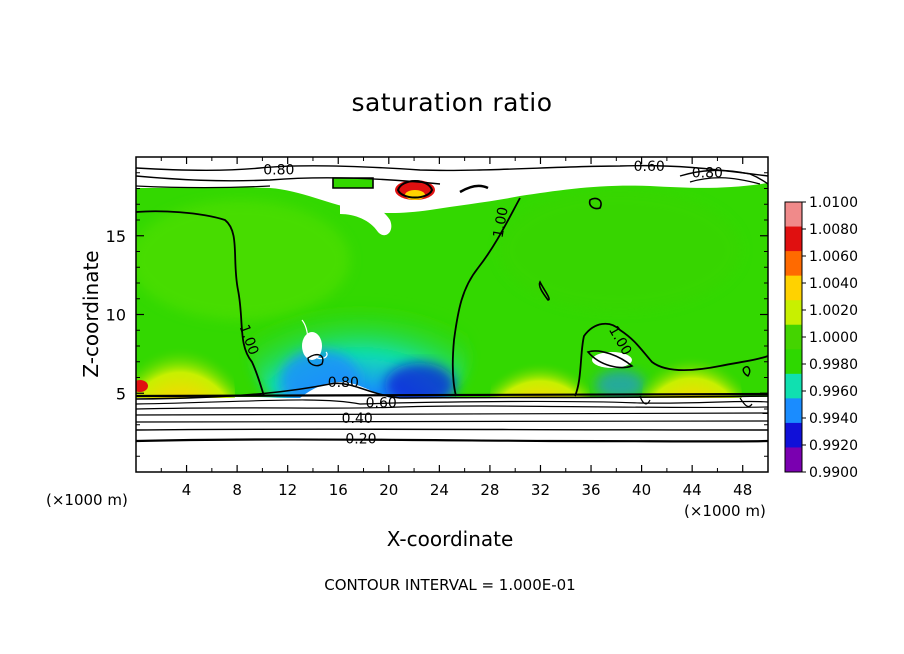 This screenshot has height=654, width=904. I want to click on x-tick-label: 4, so click(187, 490).